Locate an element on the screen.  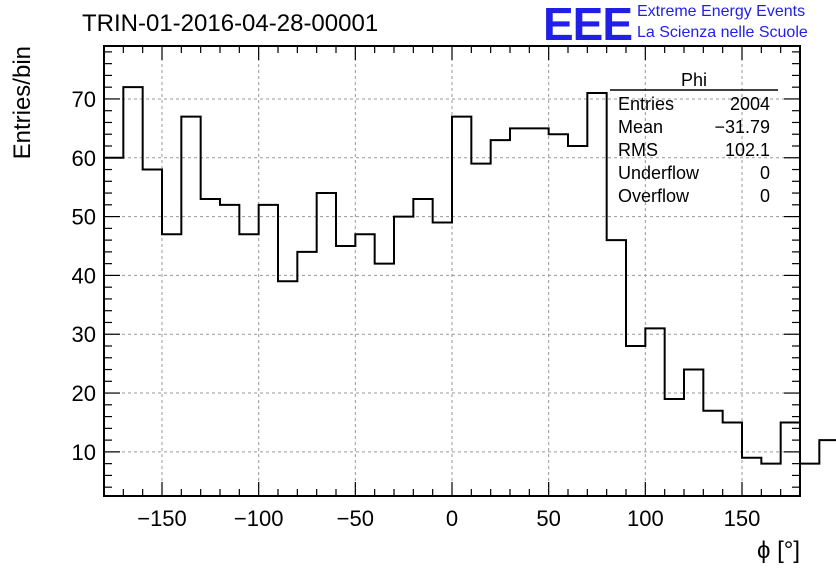
stats-row-label: Overflow is located at coordinates (654, 196).